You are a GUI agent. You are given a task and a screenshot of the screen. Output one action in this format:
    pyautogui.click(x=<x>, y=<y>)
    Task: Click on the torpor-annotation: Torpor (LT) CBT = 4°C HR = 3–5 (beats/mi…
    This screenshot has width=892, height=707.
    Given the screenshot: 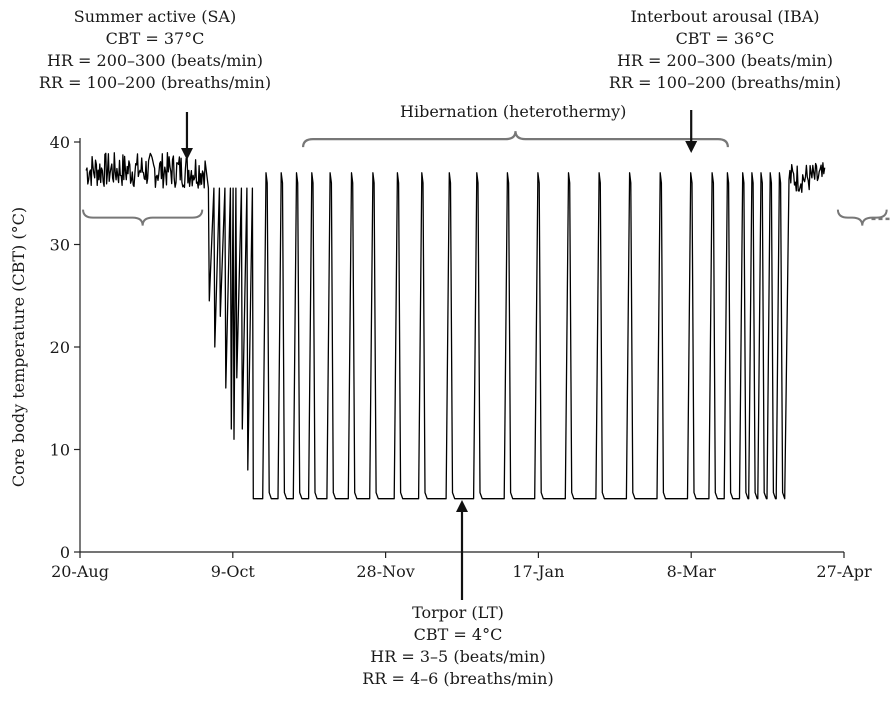 What is the action you would take?
    pyautogui.click(x=458, y=646)
    